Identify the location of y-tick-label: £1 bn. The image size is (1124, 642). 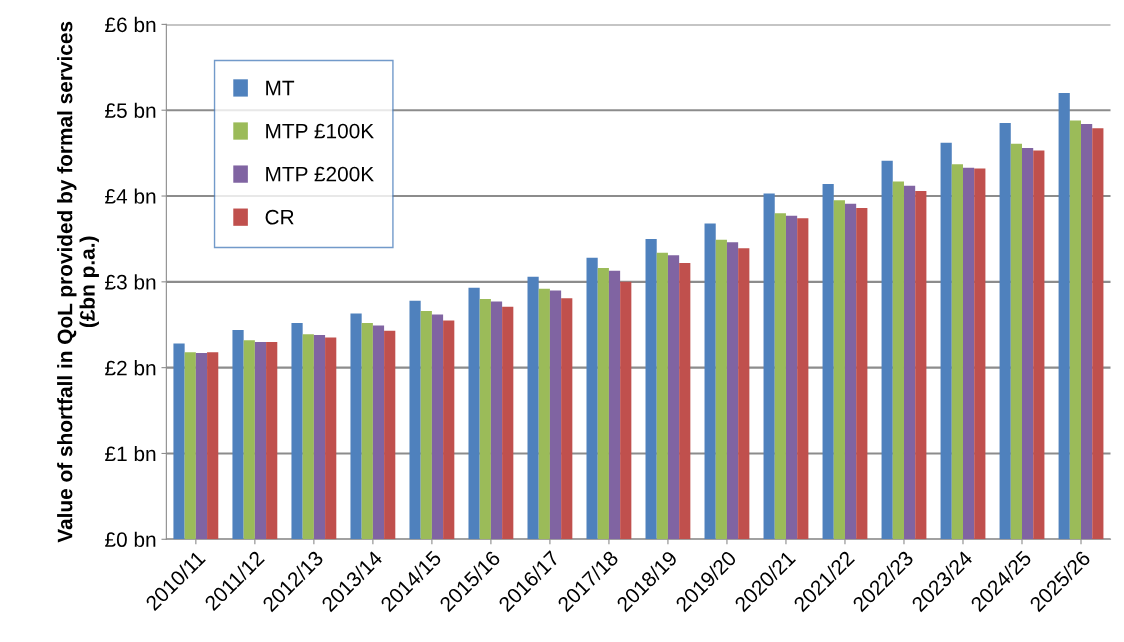
(130, 453).